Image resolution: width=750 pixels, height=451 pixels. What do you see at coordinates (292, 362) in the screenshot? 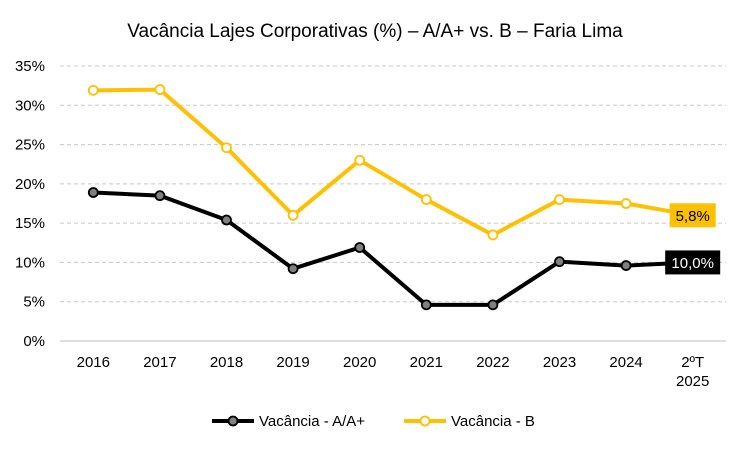
I see `x-tick-label: 2019` at bounding box center [292, 362].